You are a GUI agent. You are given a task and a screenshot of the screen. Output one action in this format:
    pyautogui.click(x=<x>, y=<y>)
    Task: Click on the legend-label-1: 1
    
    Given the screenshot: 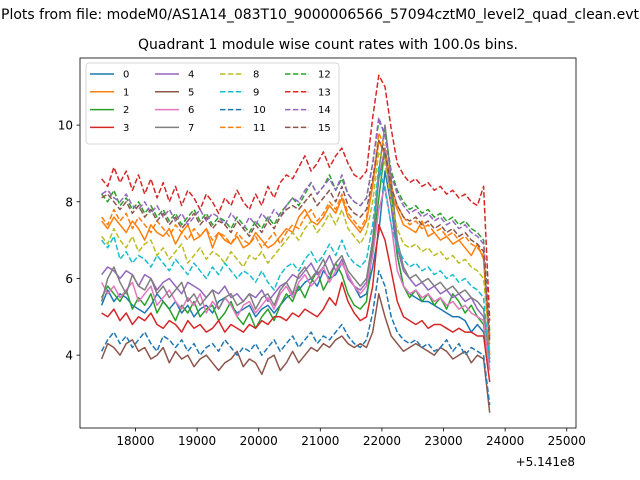 What is the action you would take?
    pyautogui.click(x=126, y=92)
    